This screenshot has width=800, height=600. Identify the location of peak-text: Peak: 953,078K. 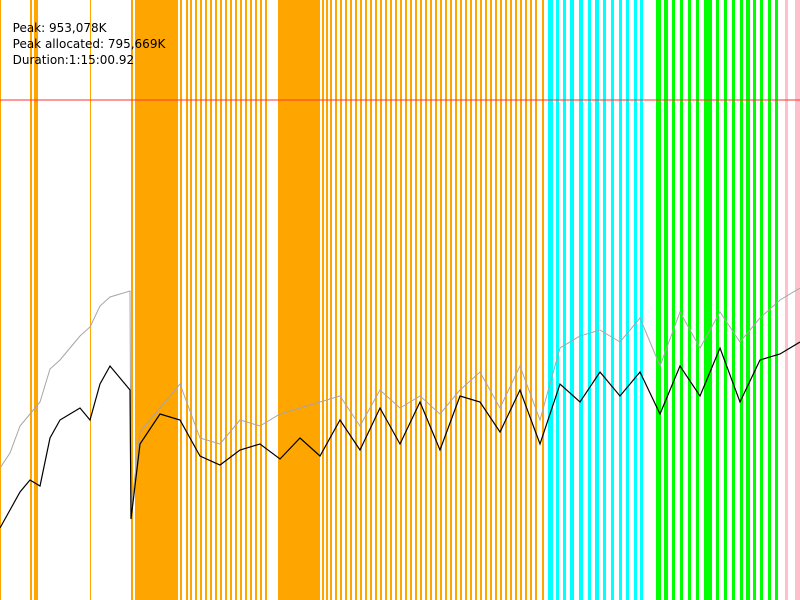
(59, 28).